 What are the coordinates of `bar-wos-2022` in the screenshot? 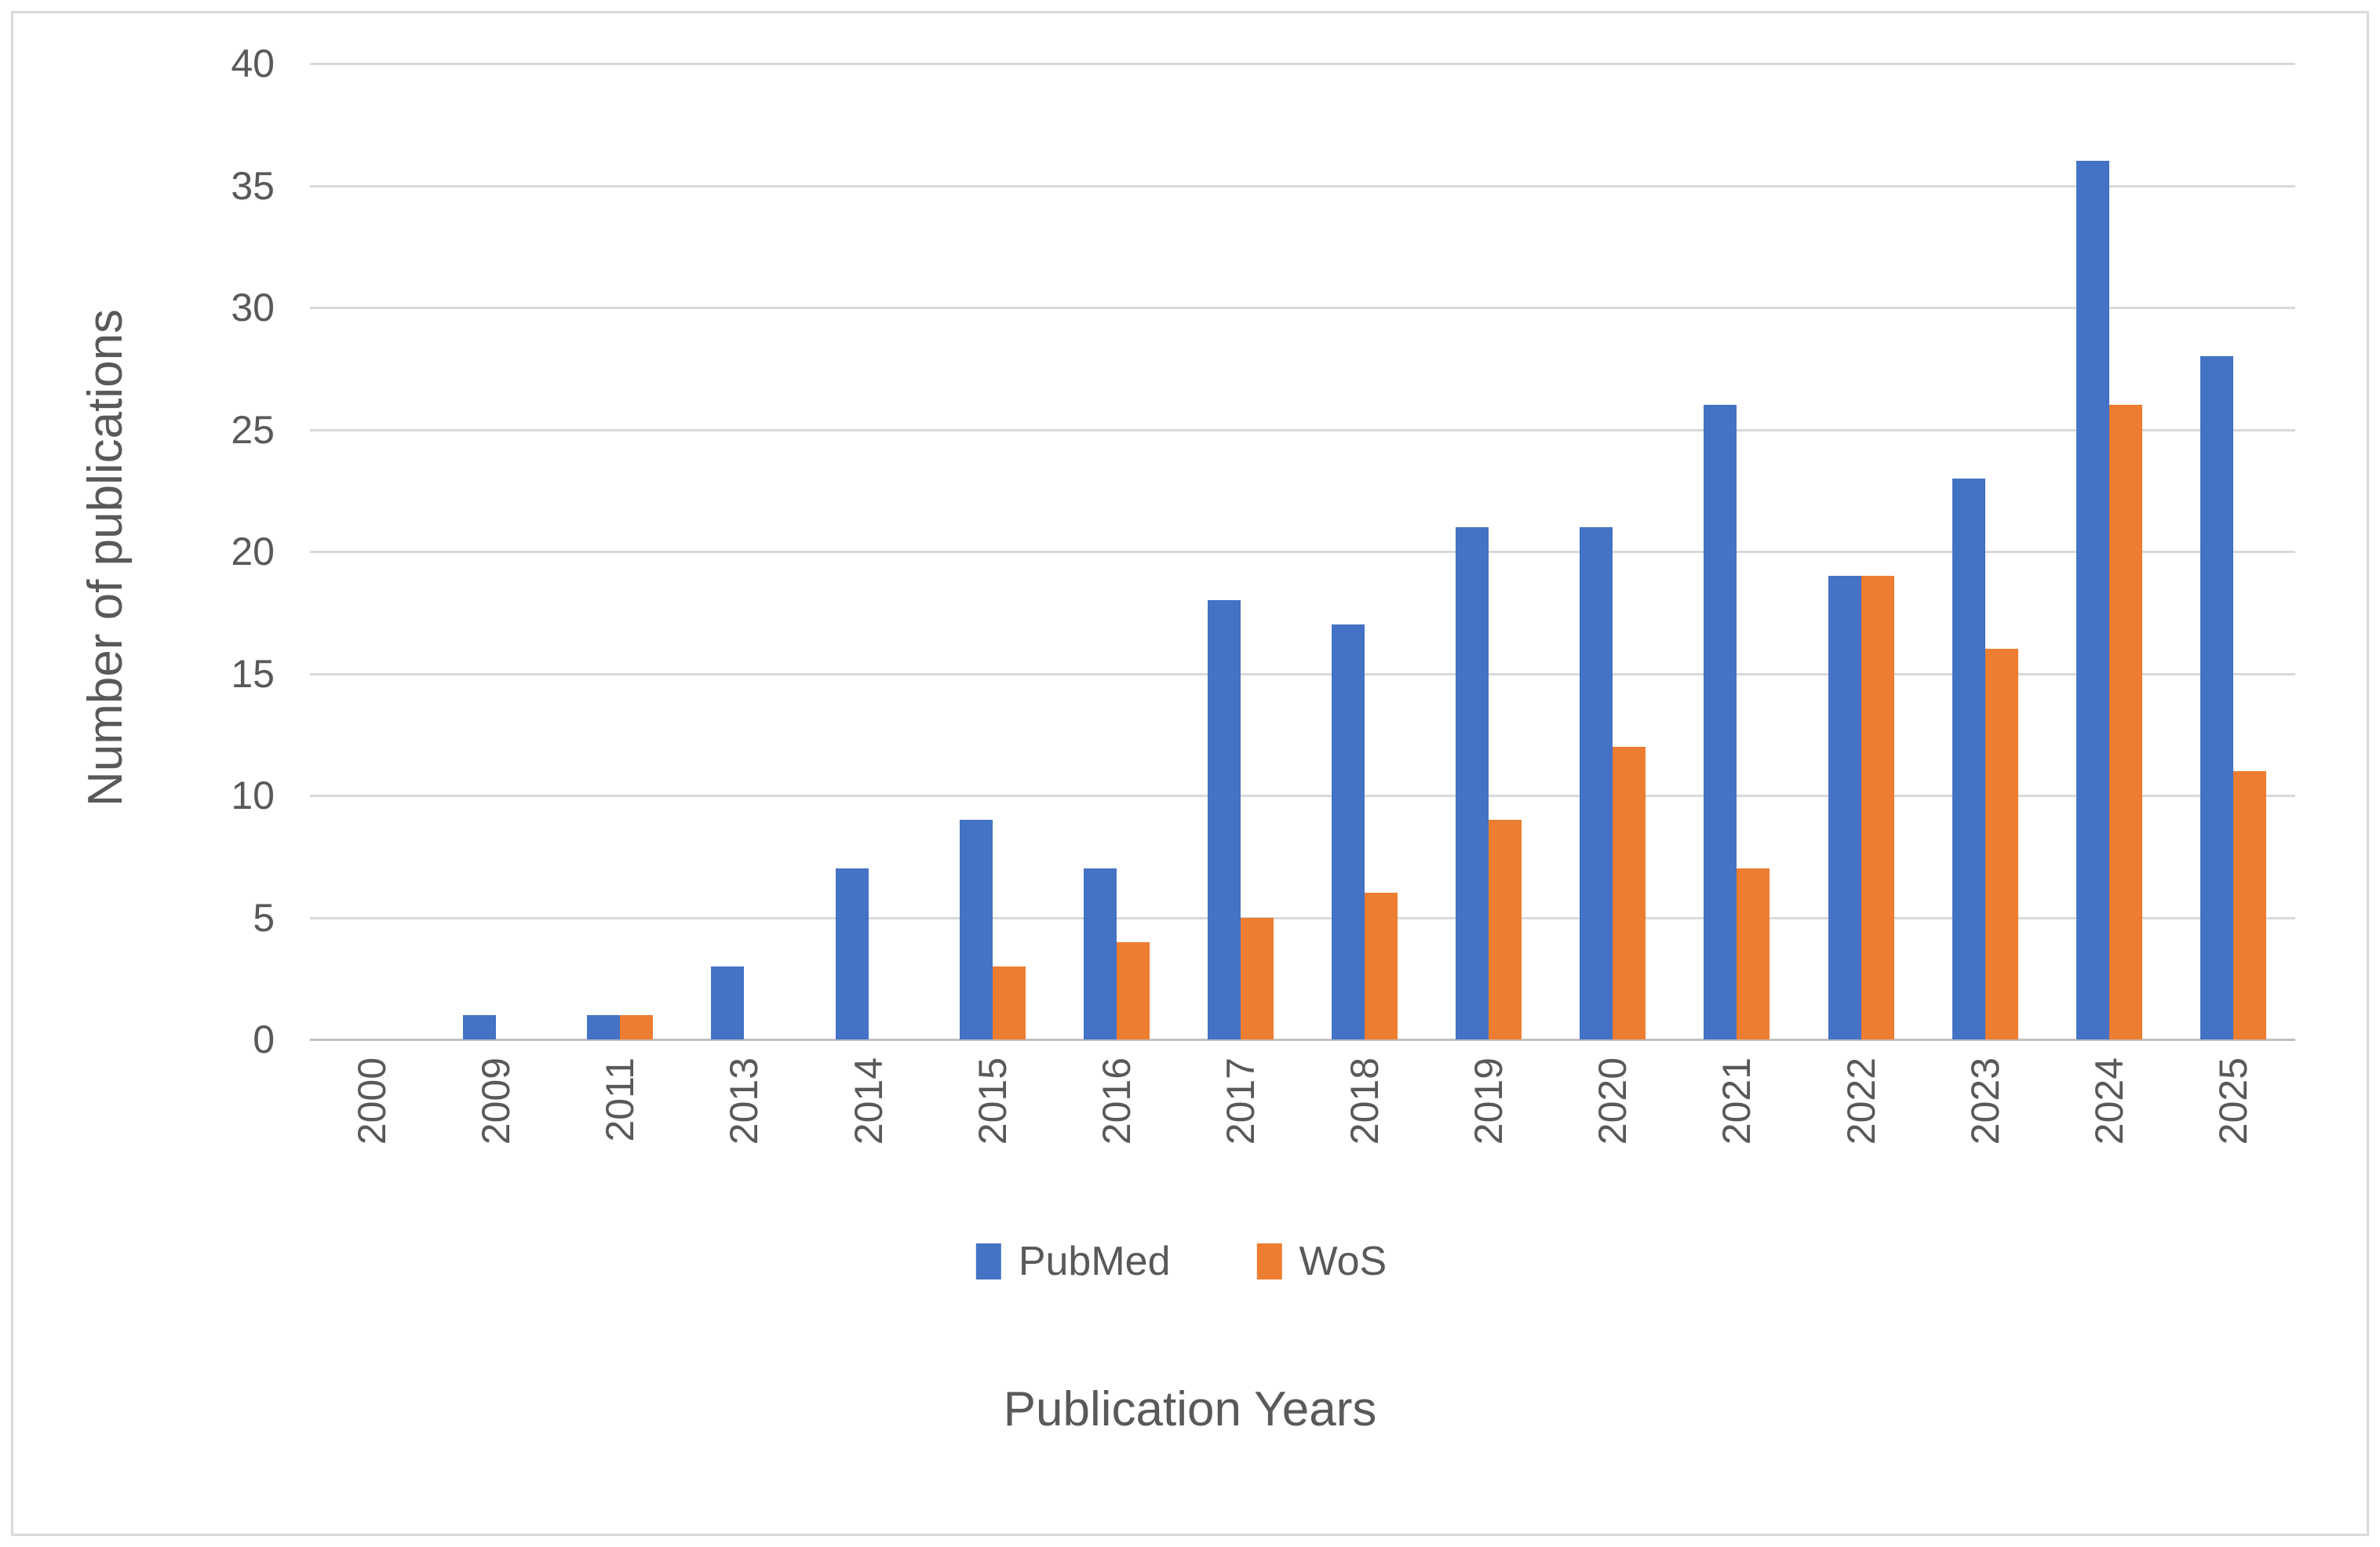 It's located at (1877, 807).